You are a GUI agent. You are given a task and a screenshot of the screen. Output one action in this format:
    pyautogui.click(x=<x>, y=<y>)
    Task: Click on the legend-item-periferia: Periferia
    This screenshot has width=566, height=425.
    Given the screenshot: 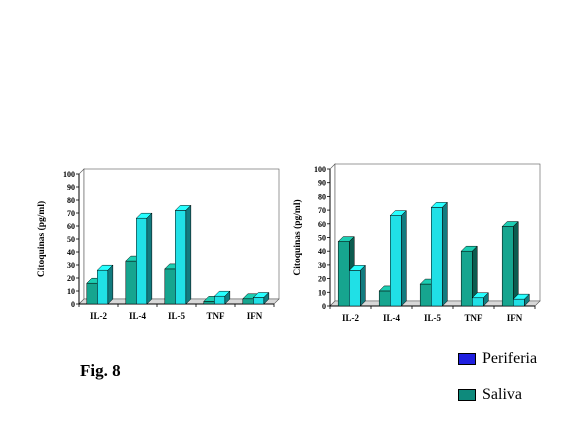 What is the action you would take?
    pyautogui.click(x=497, y=359)
    